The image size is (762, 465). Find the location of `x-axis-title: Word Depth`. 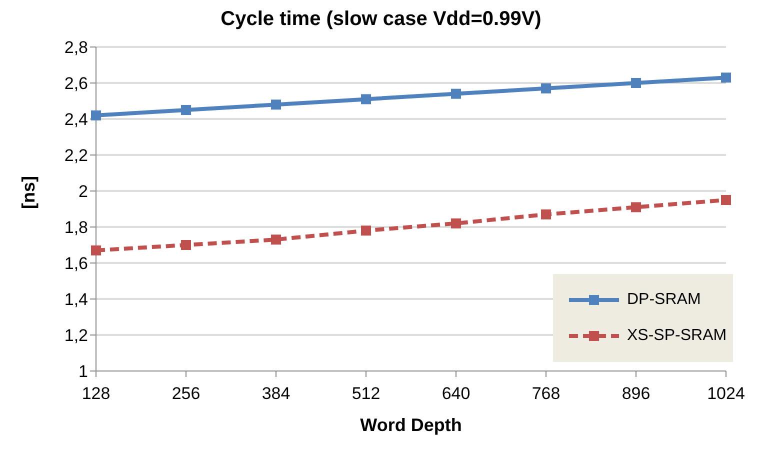

x-axis-title: Word Depth is located at coordinates (411, 425).